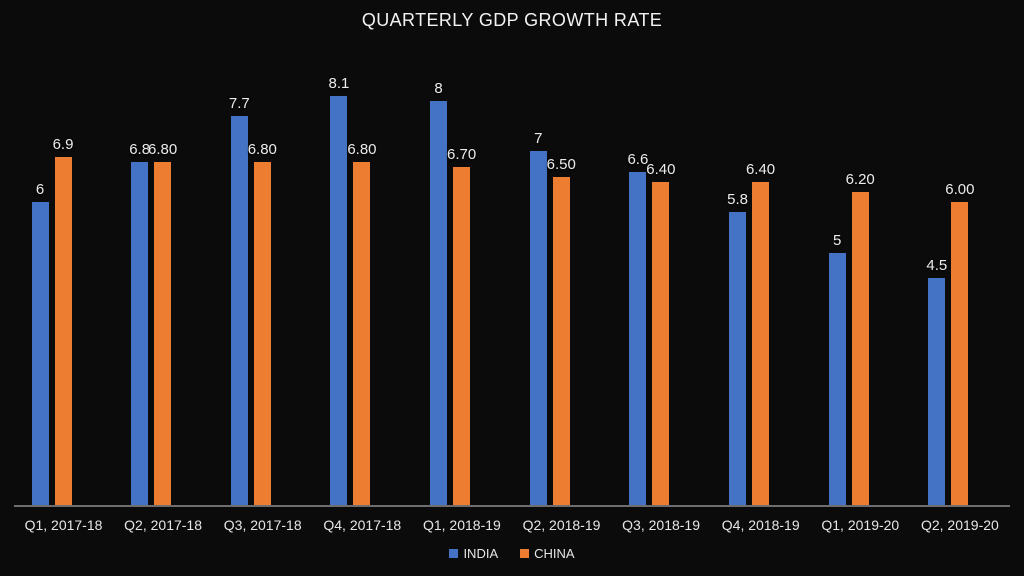 Image resolution: width=1024 pixels, height=576 pixels. What do you see at coordinates (661, 525) in the screenshot?
I see `x-axis-label: Q3, 2018-19` at bounding box center [661, 525].